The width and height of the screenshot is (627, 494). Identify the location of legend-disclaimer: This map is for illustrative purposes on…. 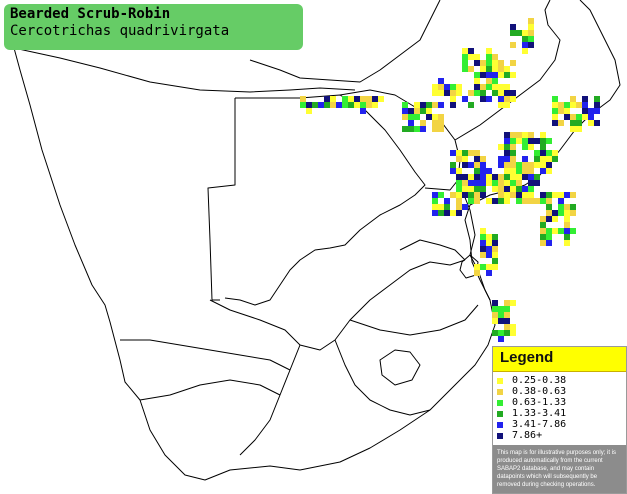
(559, 469).